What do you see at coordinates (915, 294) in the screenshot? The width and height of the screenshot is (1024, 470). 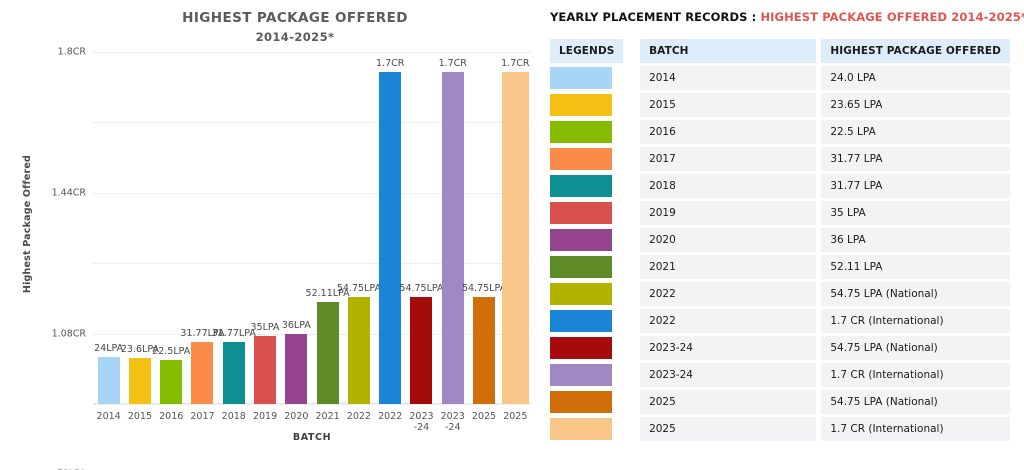 I see `package-cell: 54.75 LPA (National)` at bounding box center [915, 294].